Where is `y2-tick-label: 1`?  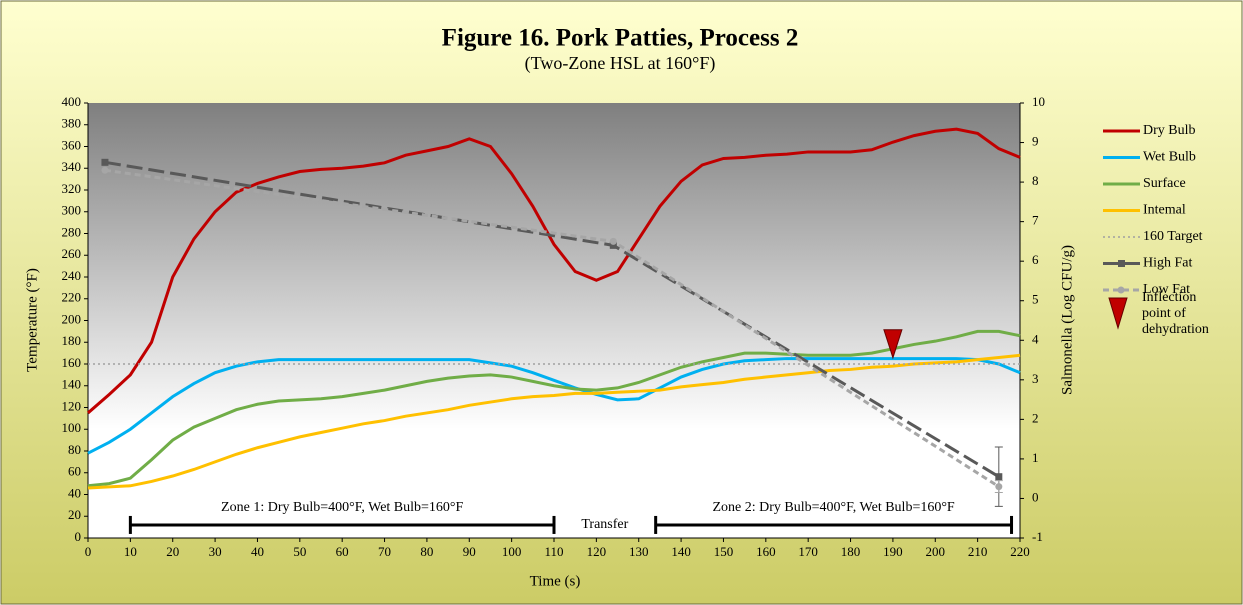 y2-tick-label: 1 is located at coordinates (1035, 457).